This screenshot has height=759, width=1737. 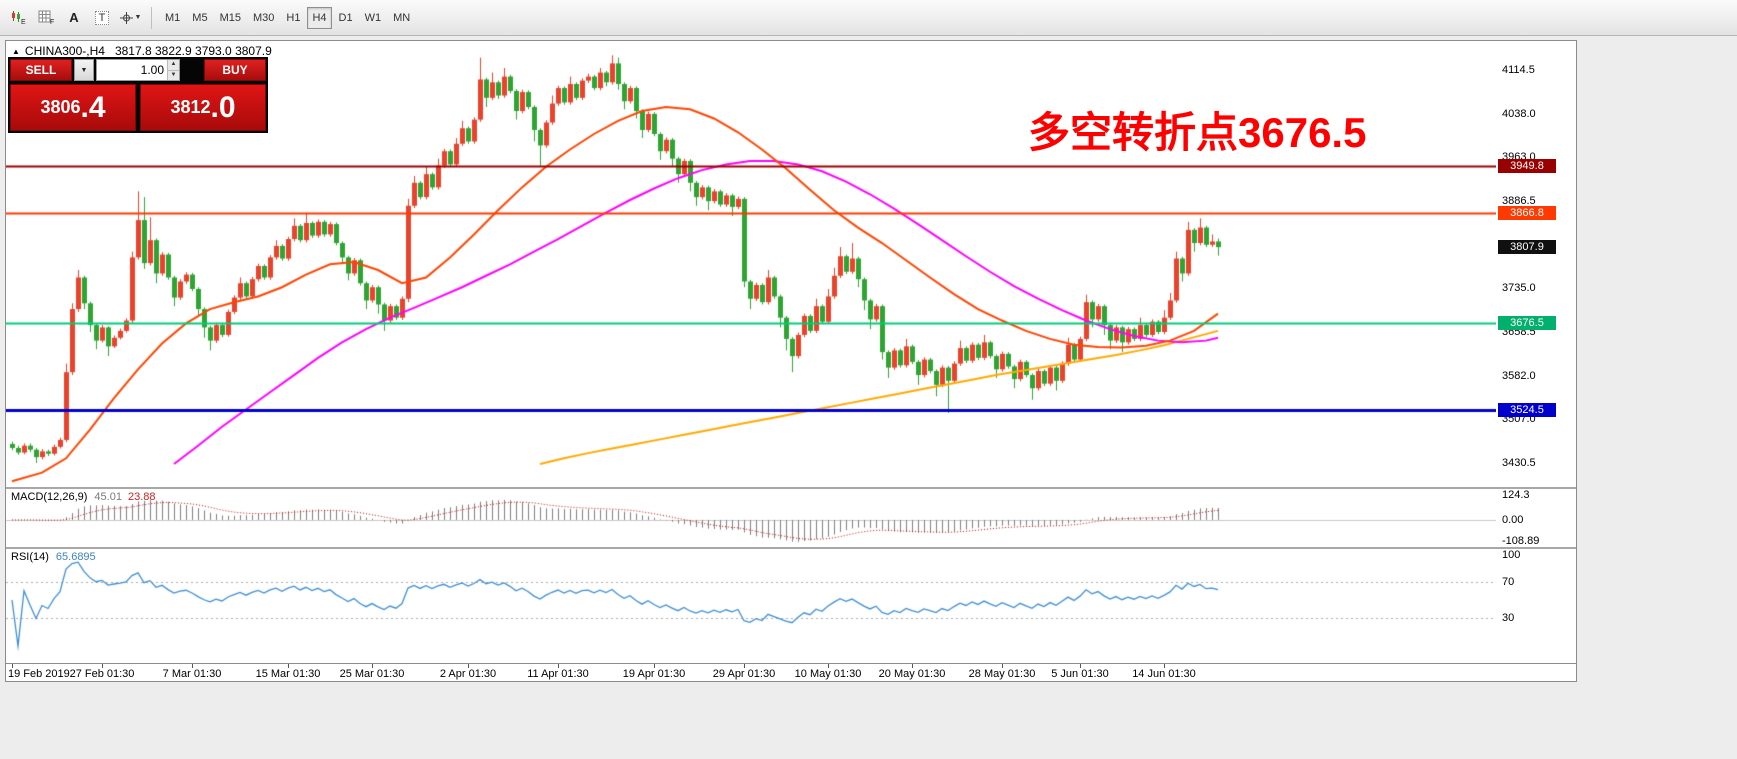 What do you see at coordinates (1527, 247) in the screenshot?
I see `price-axis-badge: 3807.9` at bounding box center [1527, 247].